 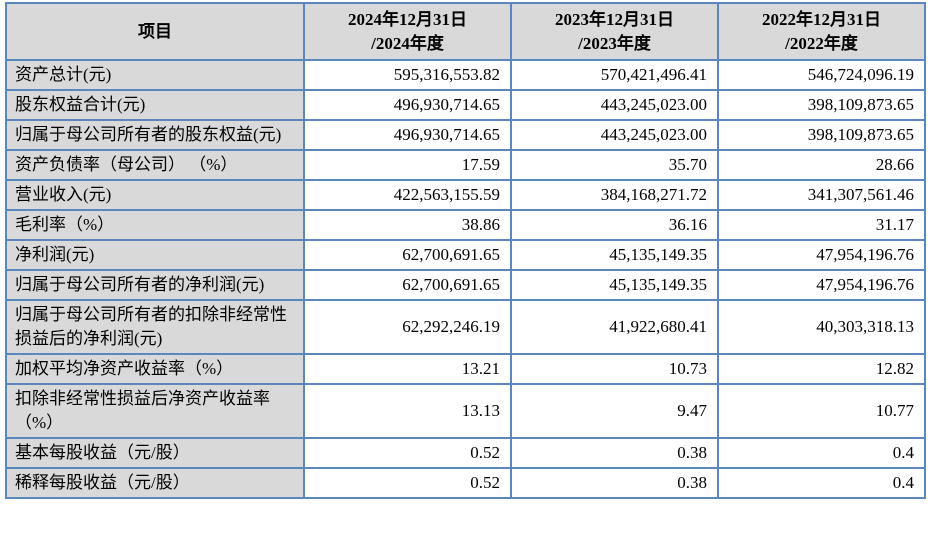 What do you see at coordinates (614, 75) in the screenshot?
I see `value-2023: 570,421,496.41` at bounding box center [614, 75].